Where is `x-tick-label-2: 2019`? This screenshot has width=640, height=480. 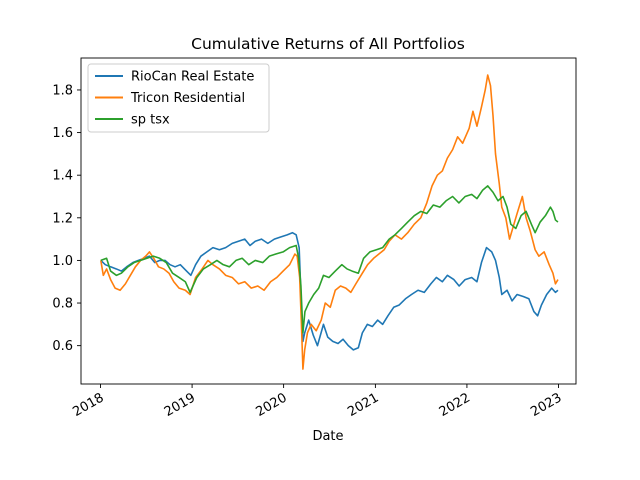
x-tick-label-2: 2019 is located at coordinates (180, 405).